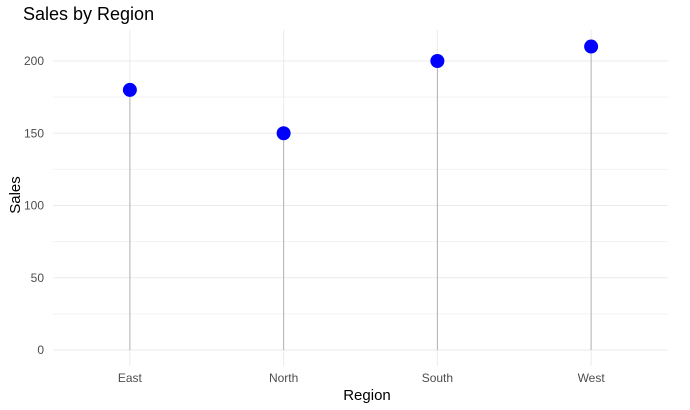  Describe the element at coordinates (89, 14) in the screenshot. I see `chart-title: Sales by Region` at that location.